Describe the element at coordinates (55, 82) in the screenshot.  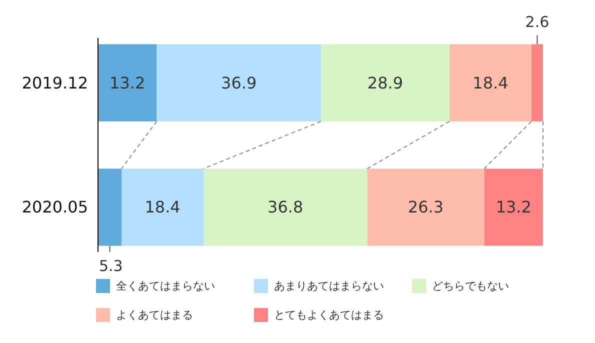
I see `y-tick-label: 2019.12` at that location.